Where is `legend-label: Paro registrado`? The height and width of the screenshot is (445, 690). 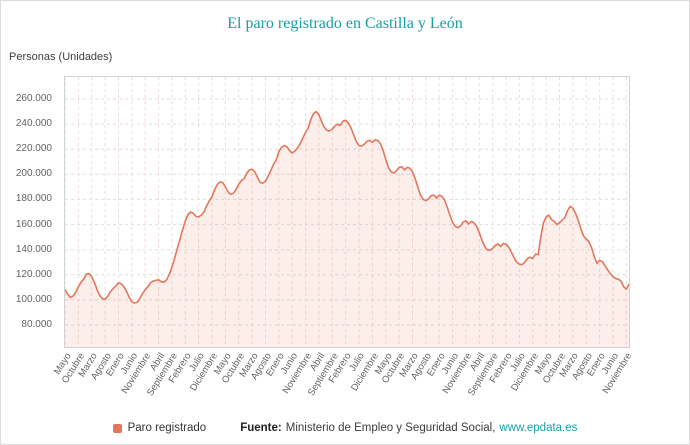 legend-label: Paro registrado is located at coordinates (167, 428).